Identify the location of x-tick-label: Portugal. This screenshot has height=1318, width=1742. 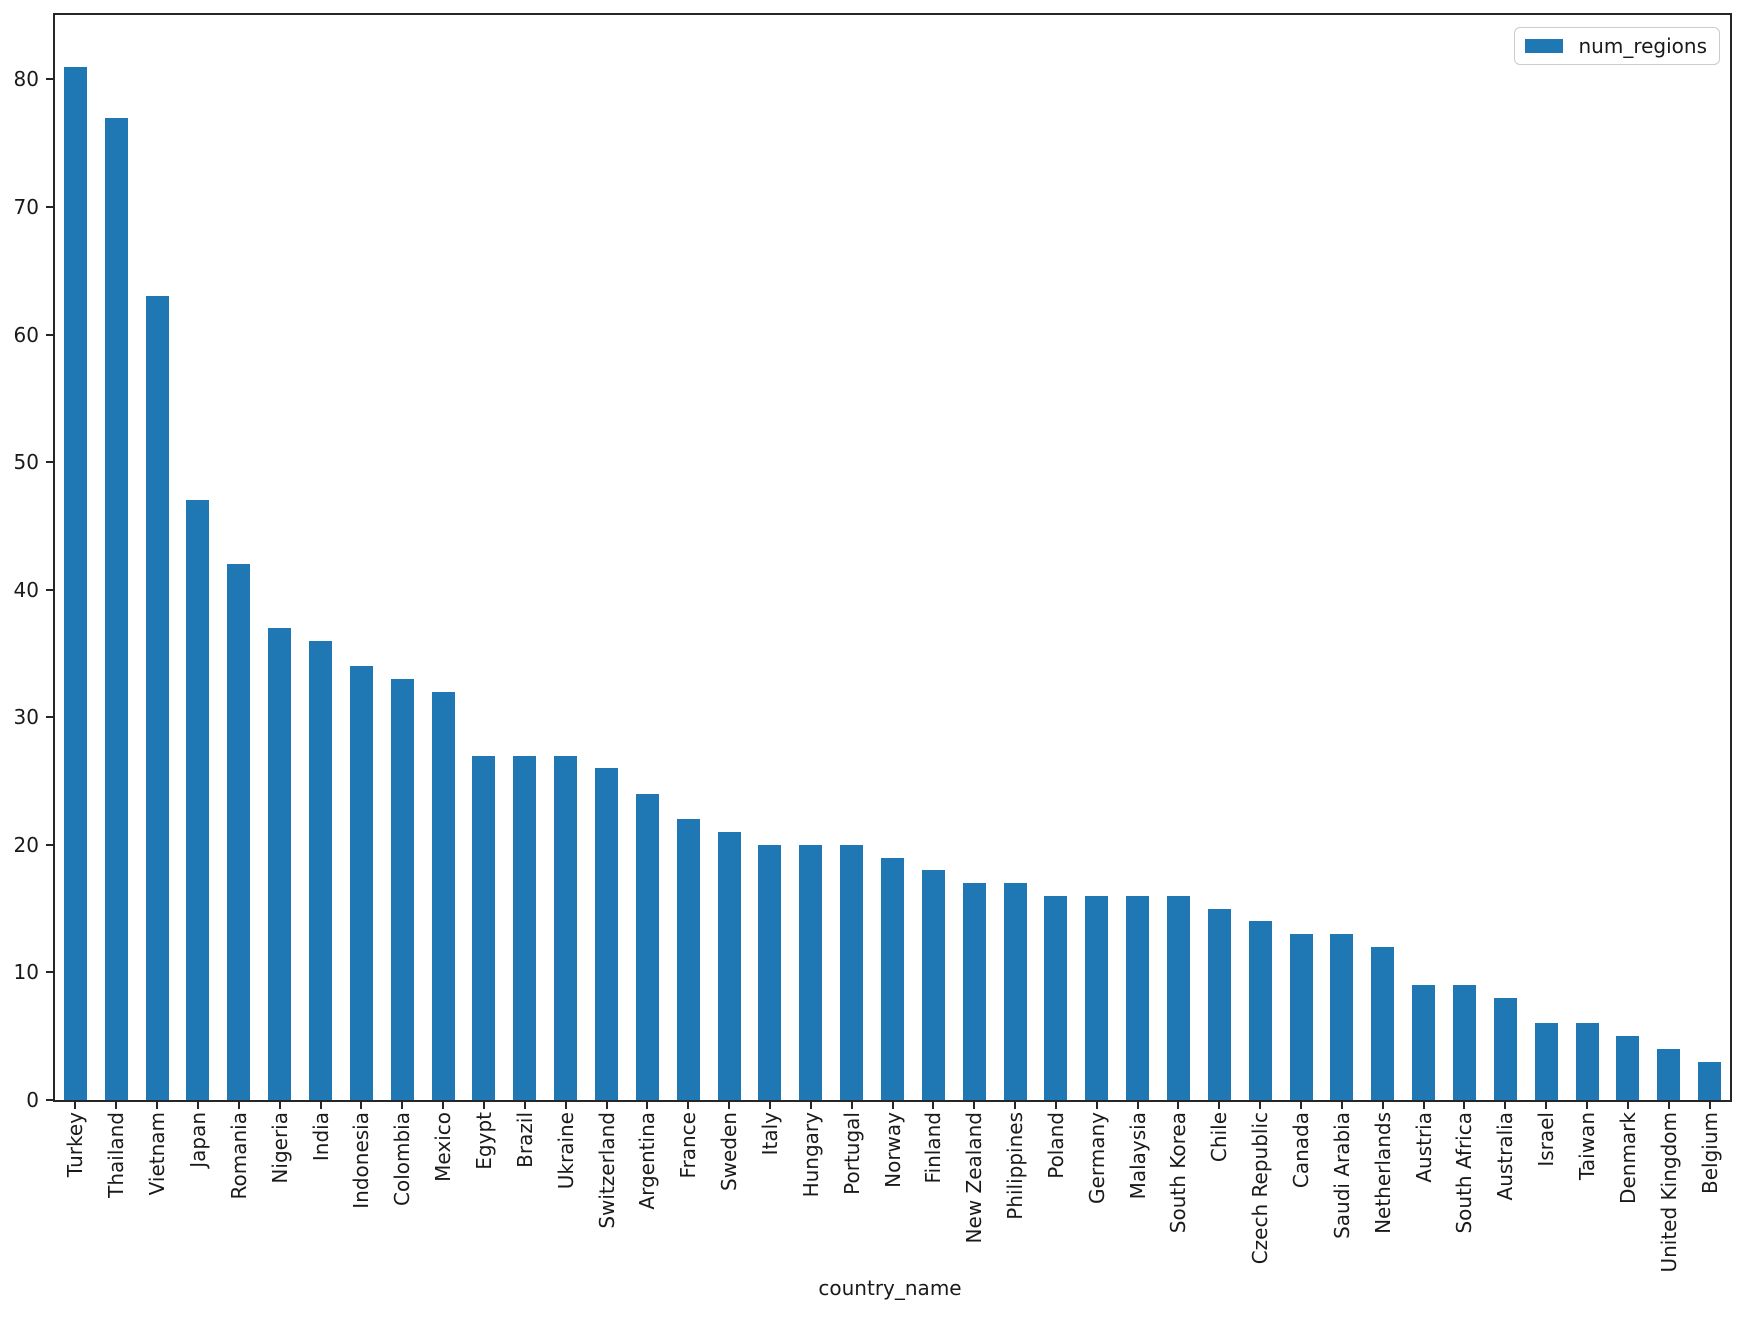
(851, 1153).